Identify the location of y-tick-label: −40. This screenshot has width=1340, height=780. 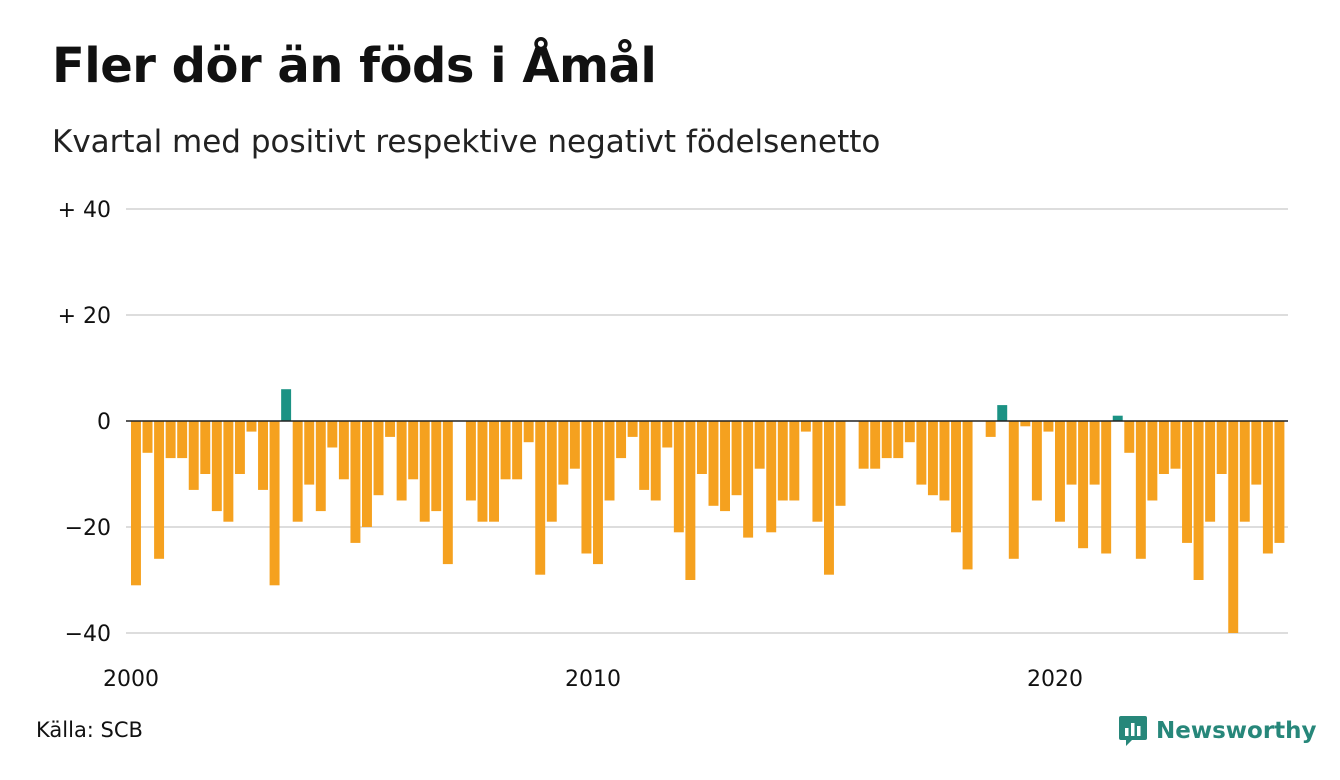
(88, 634).